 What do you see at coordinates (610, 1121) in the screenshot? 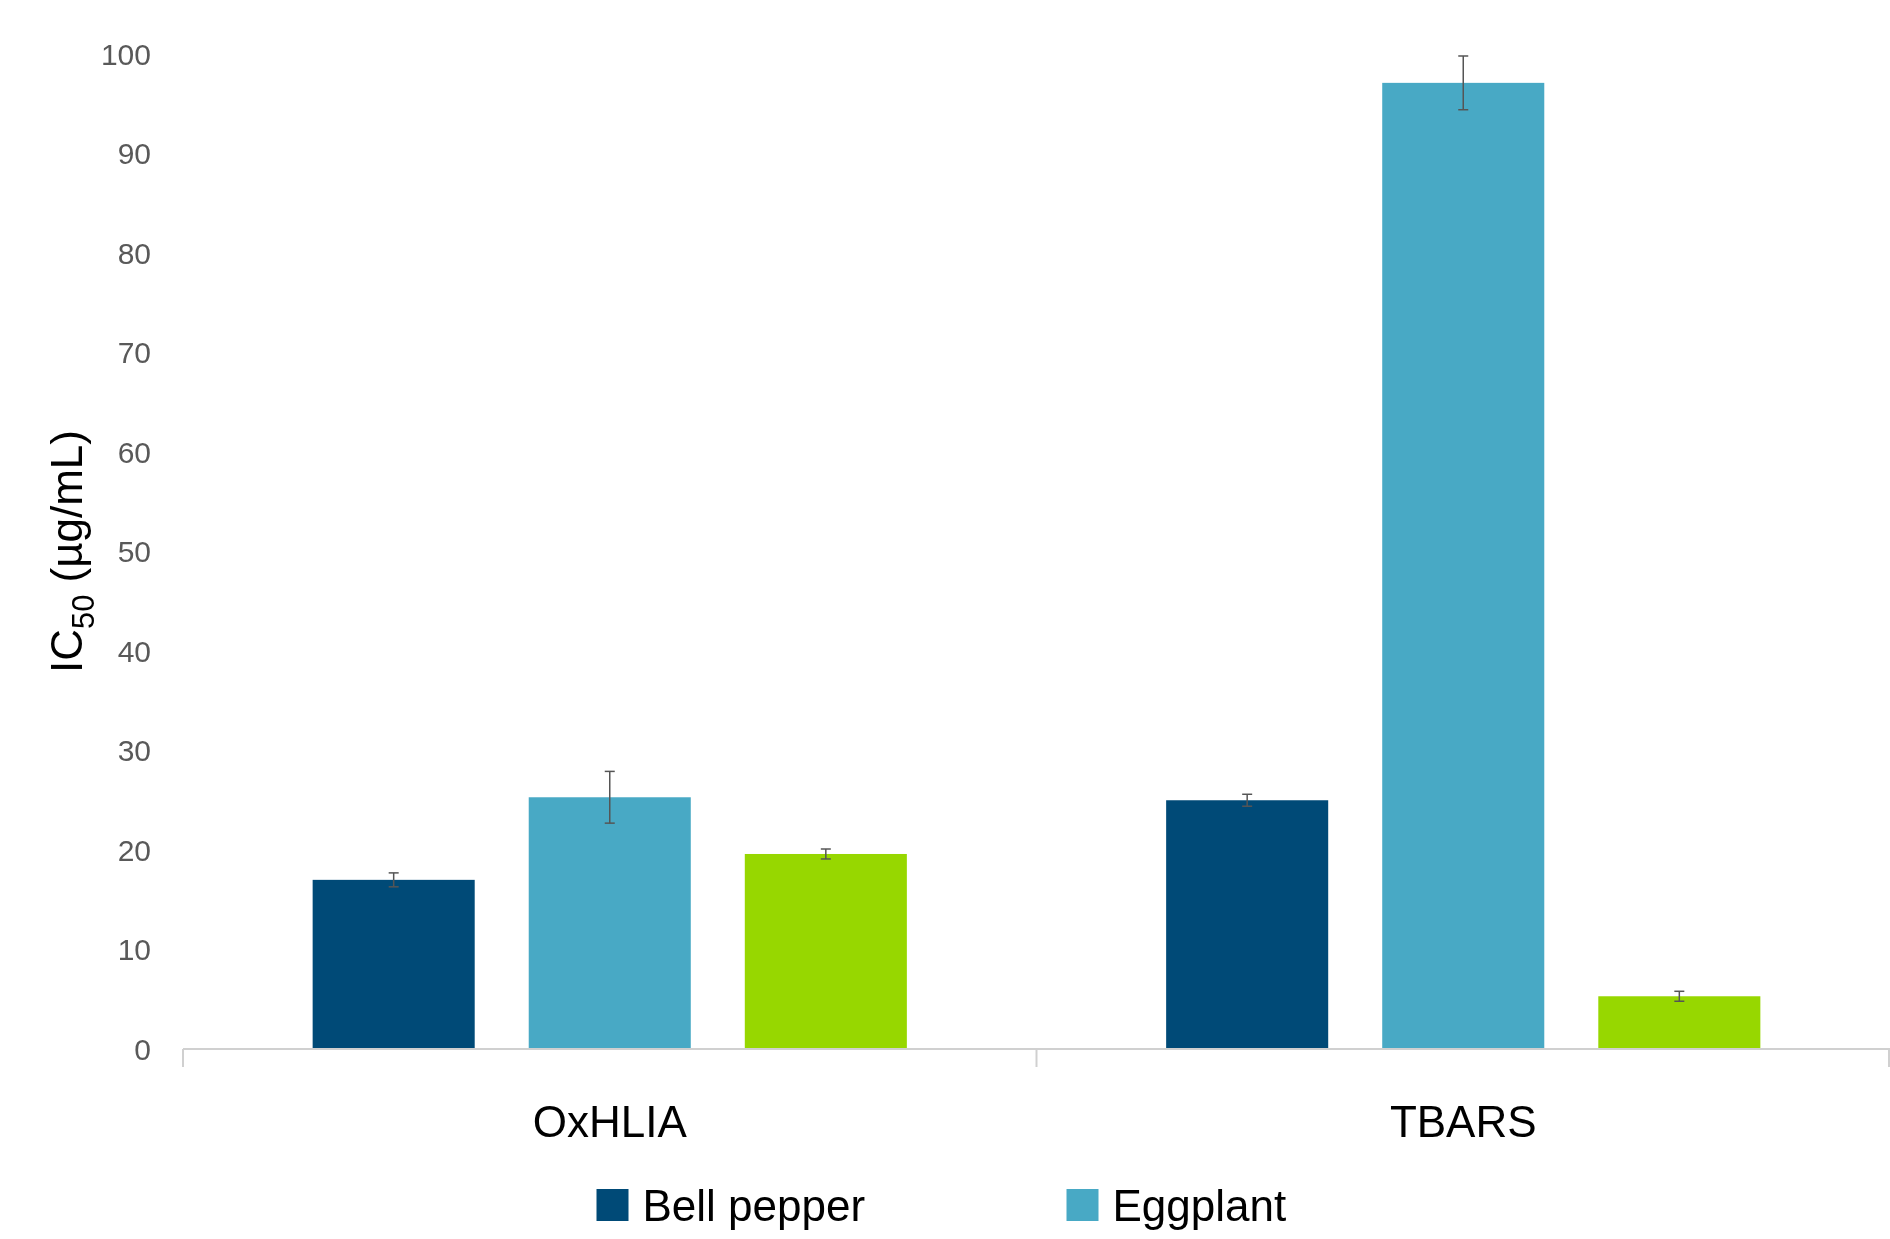
I see `x-tick-label: OxHLIA` at bounding box center [610, 1121].